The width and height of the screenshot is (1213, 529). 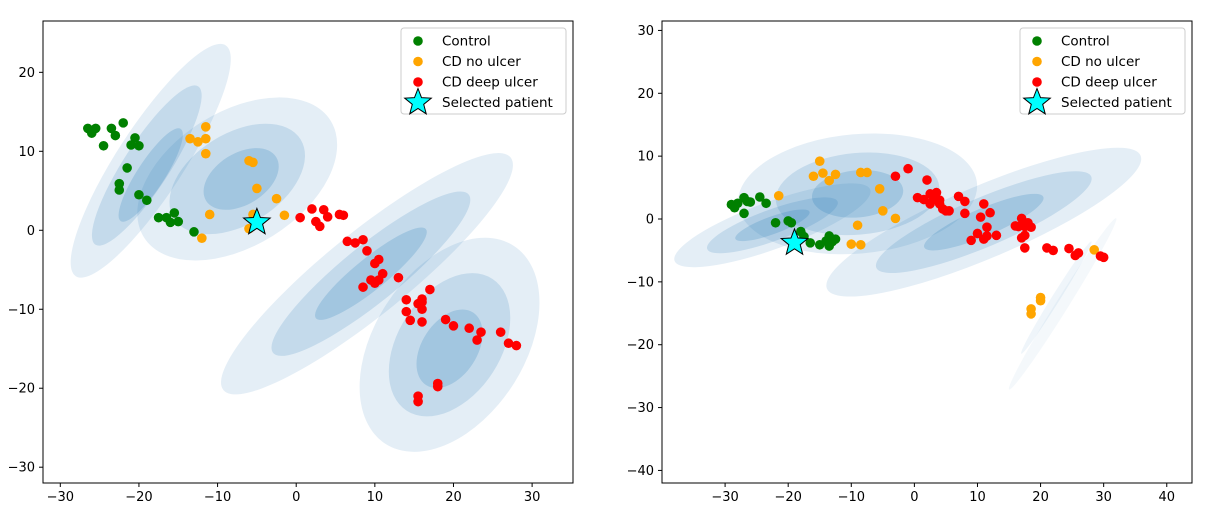 What do you see at coordinates (640, 345) in the screenshot?
I see `y-tick-label: −20` at bounding box center [640, 345].